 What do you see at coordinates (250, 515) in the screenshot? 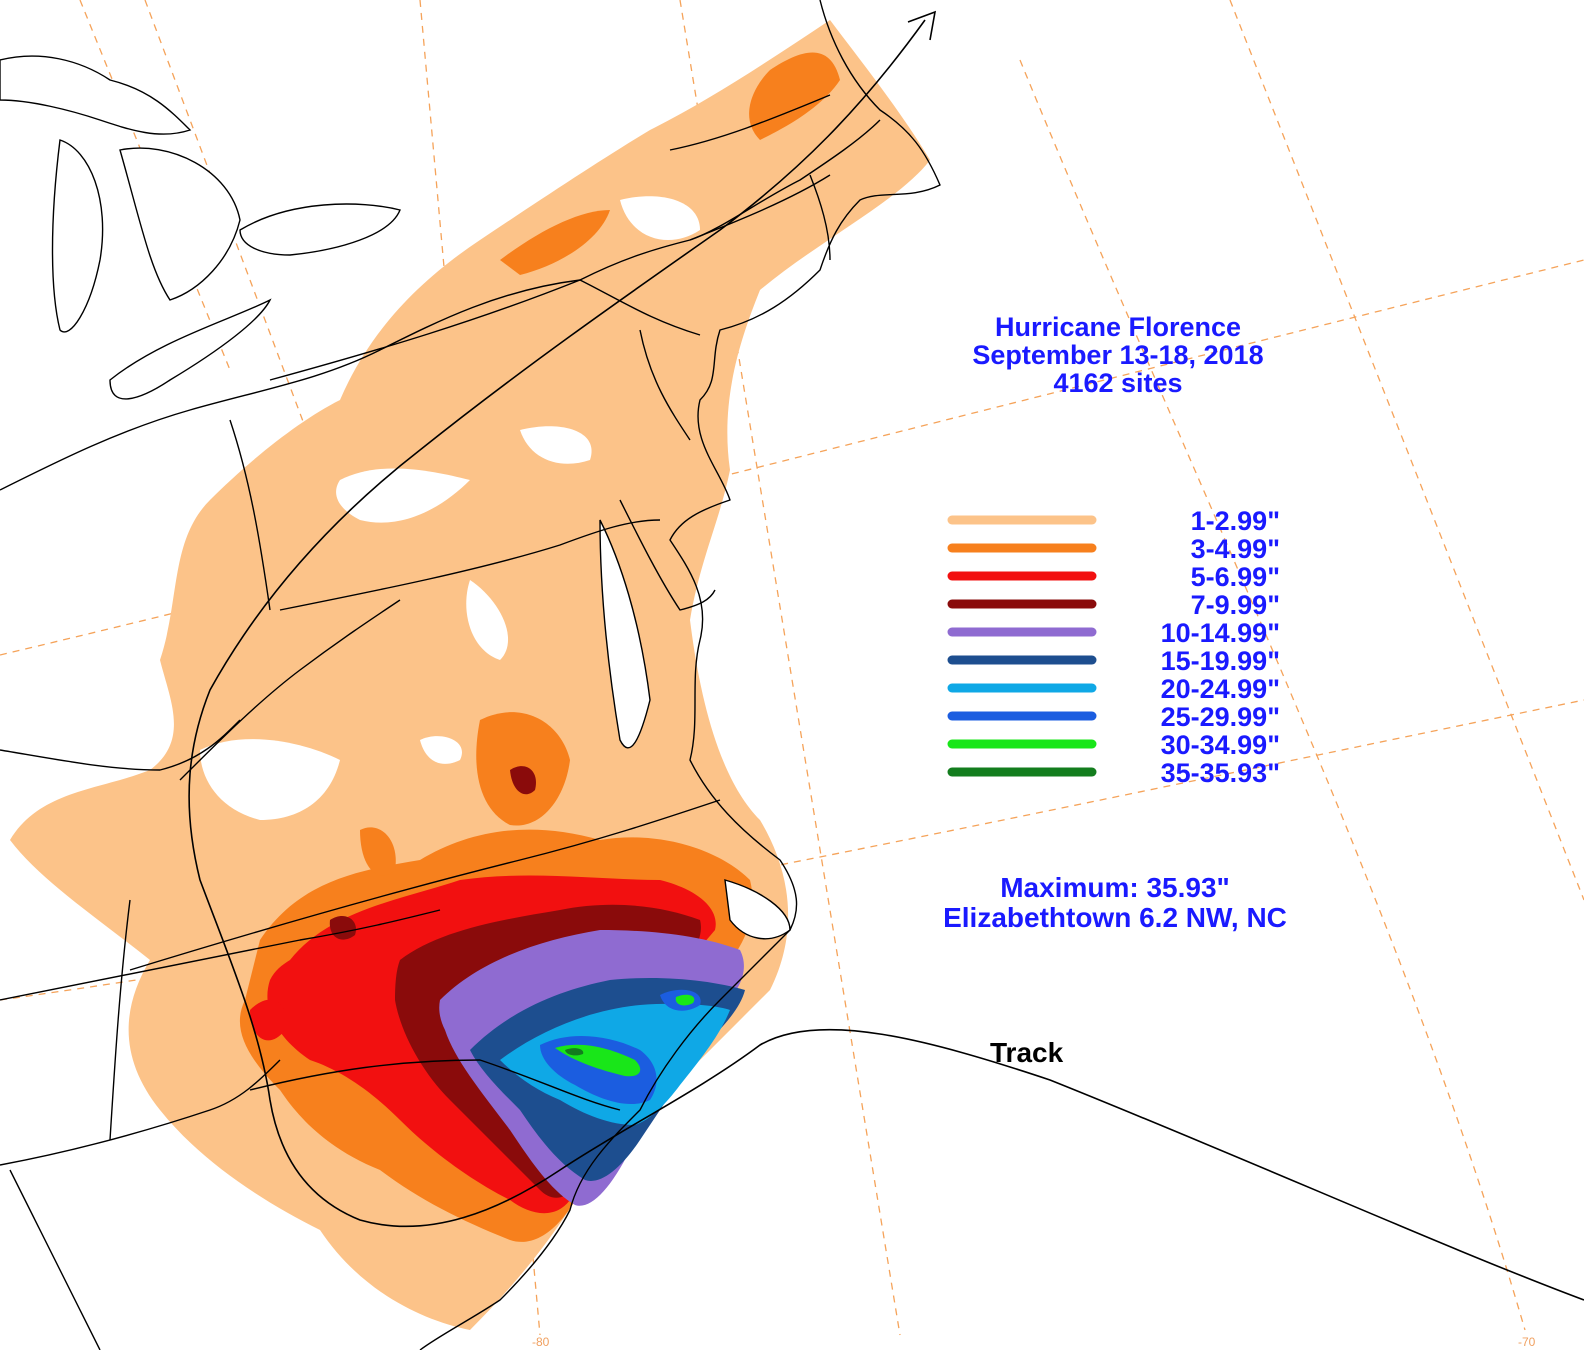
I see `pa-oh-border` at bounding box center [250, 515].